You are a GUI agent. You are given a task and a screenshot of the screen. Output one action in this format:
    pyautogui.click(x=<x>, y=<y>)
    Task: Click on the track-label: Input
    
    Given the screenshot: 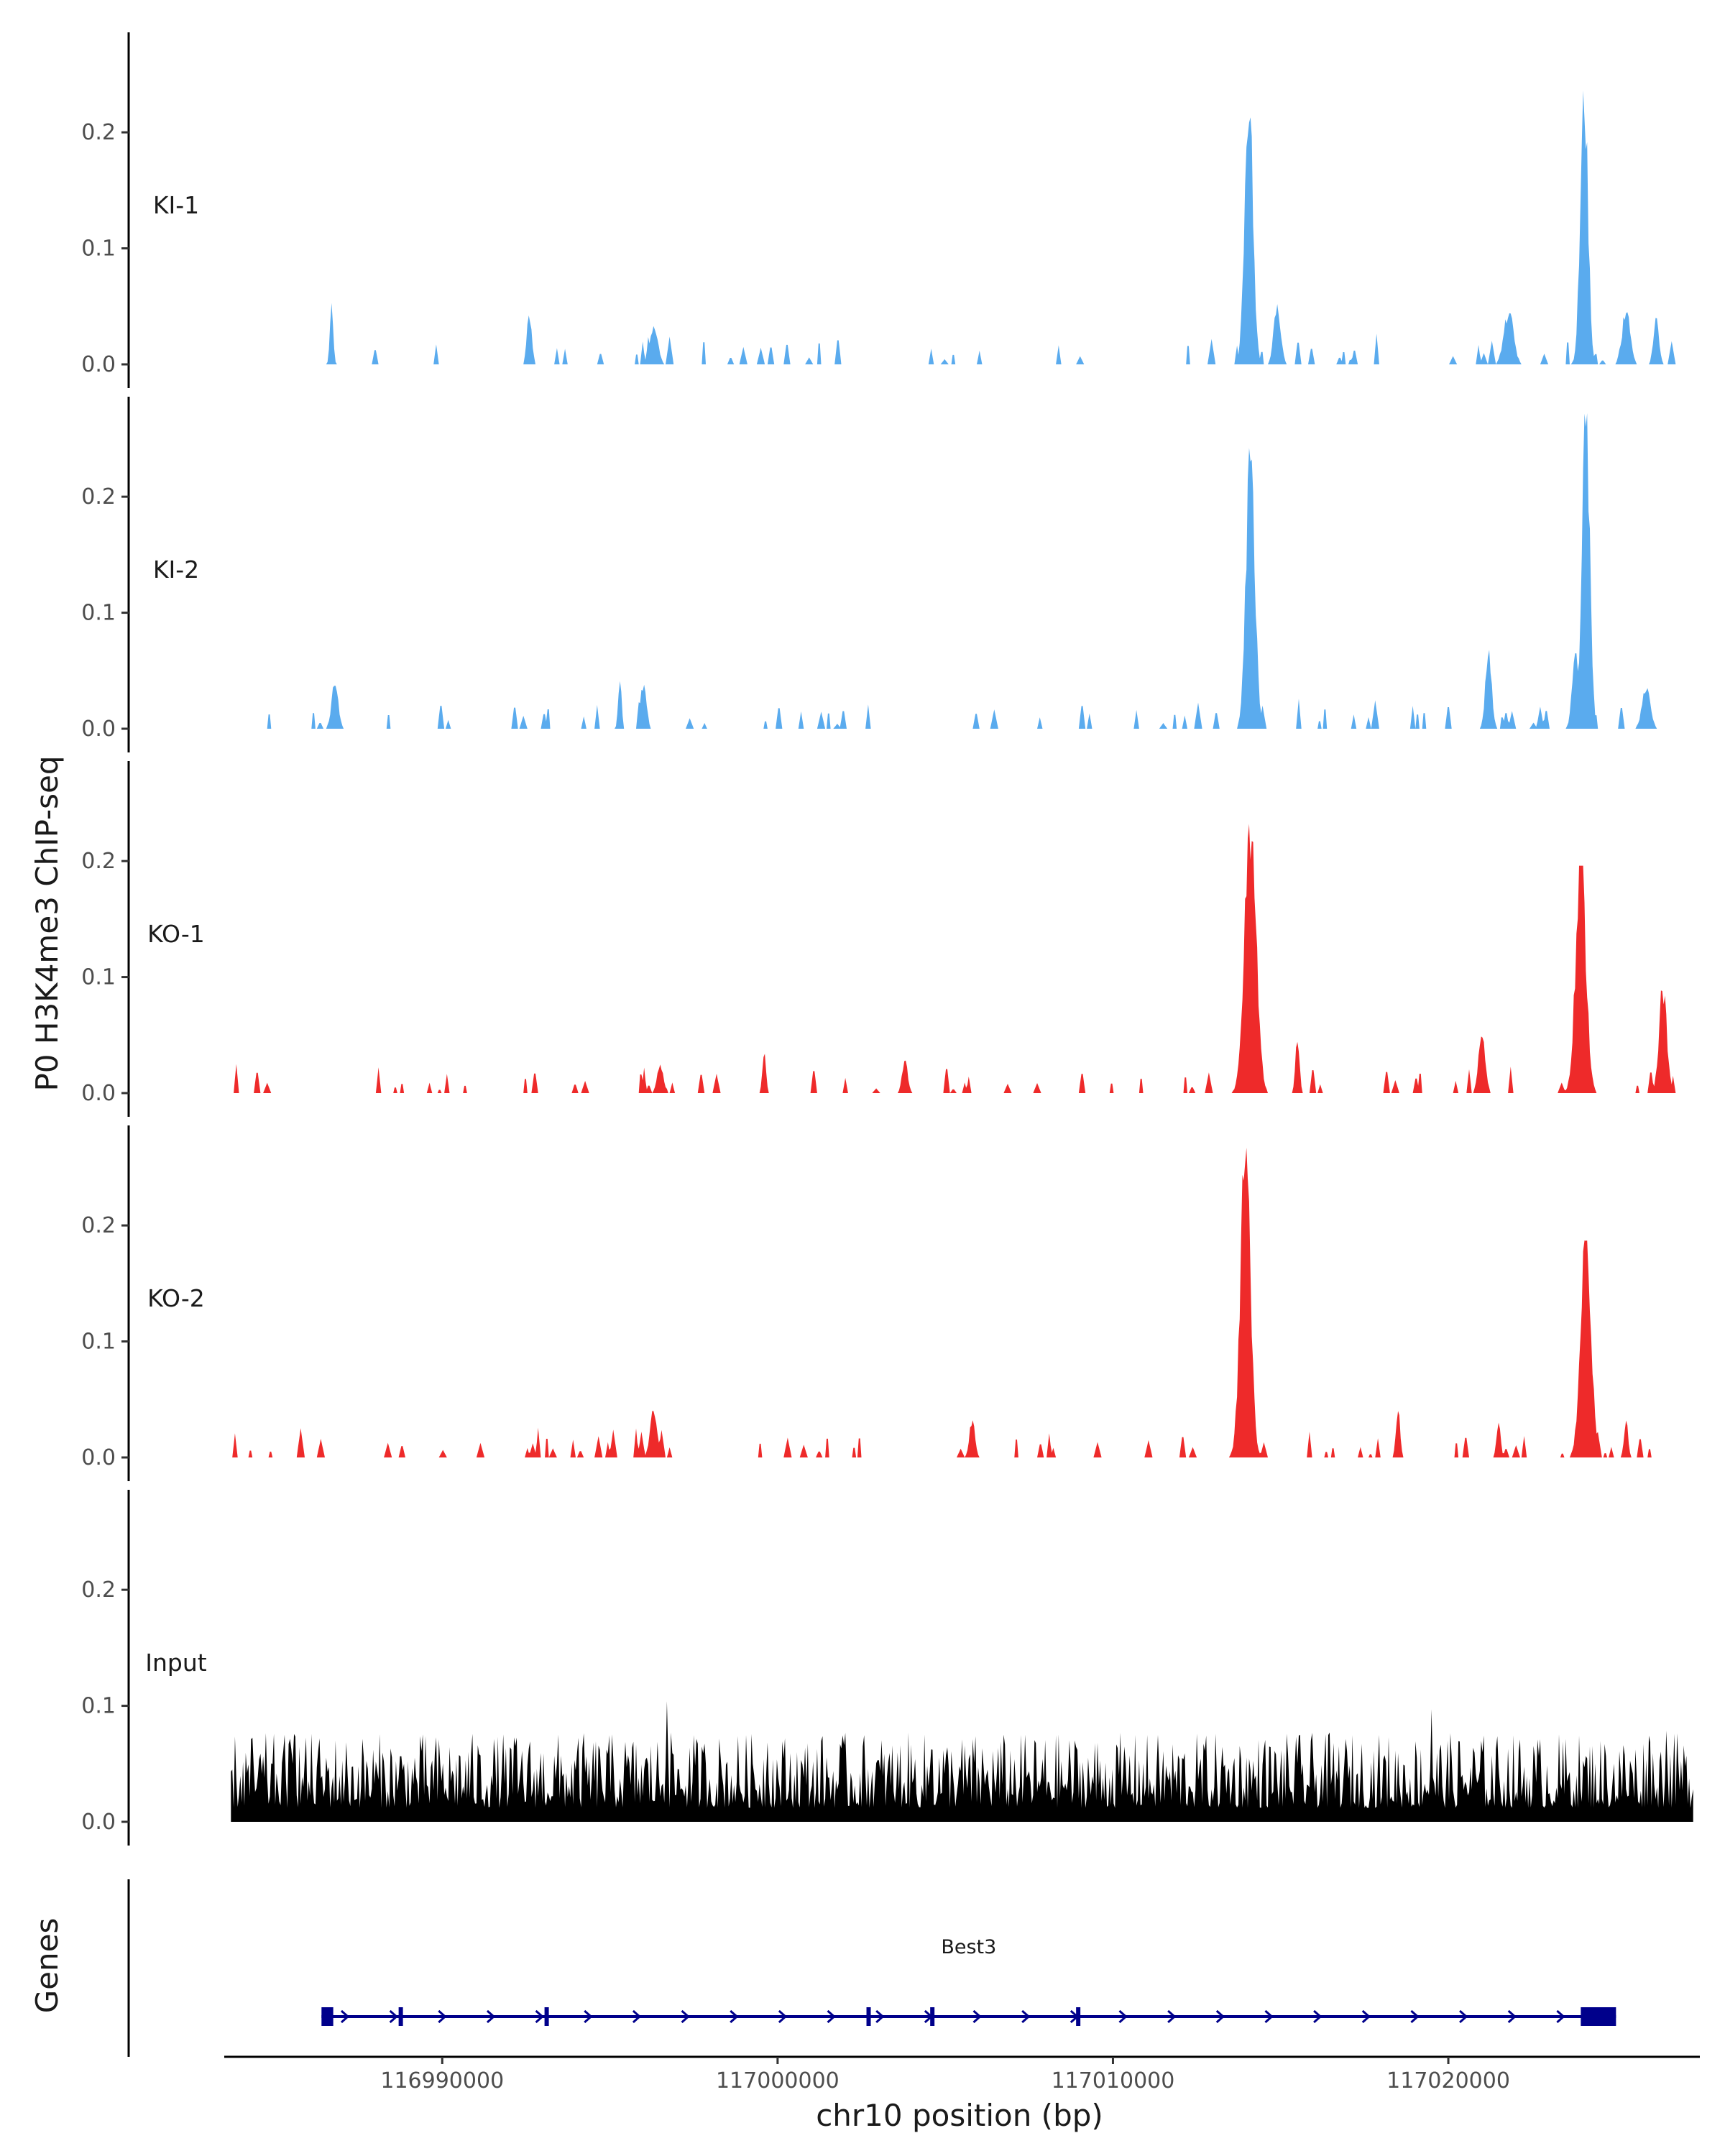 What is the action you would take?
    pyautogui.click(x=176, y=1663)
    